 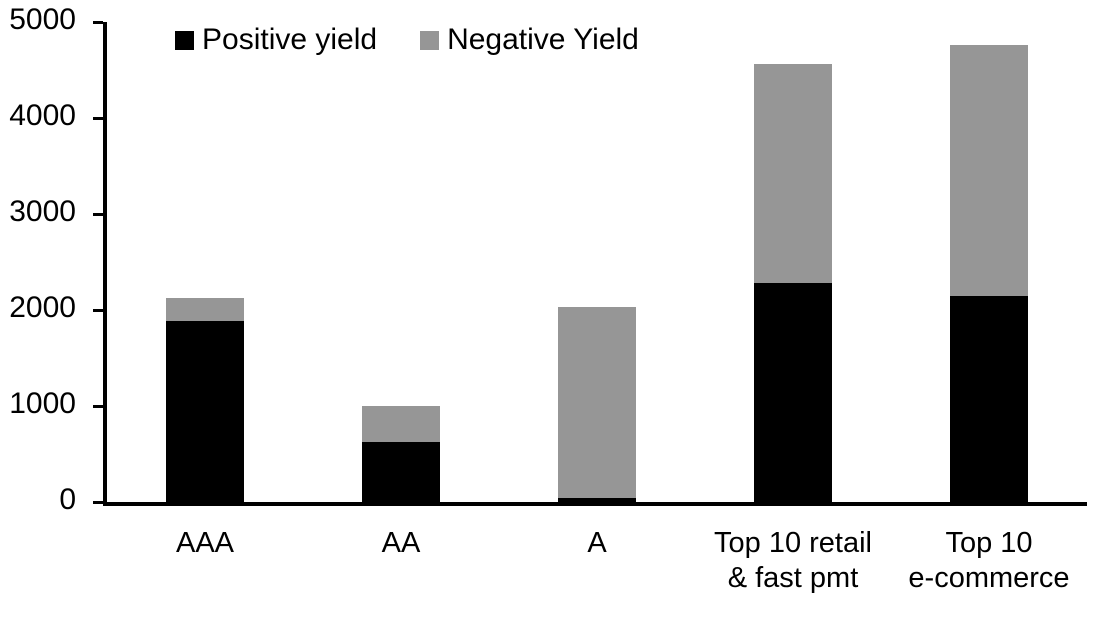 What do you see at coordinates (290, 39) in the screenshot?
I see `legend-label-positive-yield: Positive yield` at bounding box center [290, 39].